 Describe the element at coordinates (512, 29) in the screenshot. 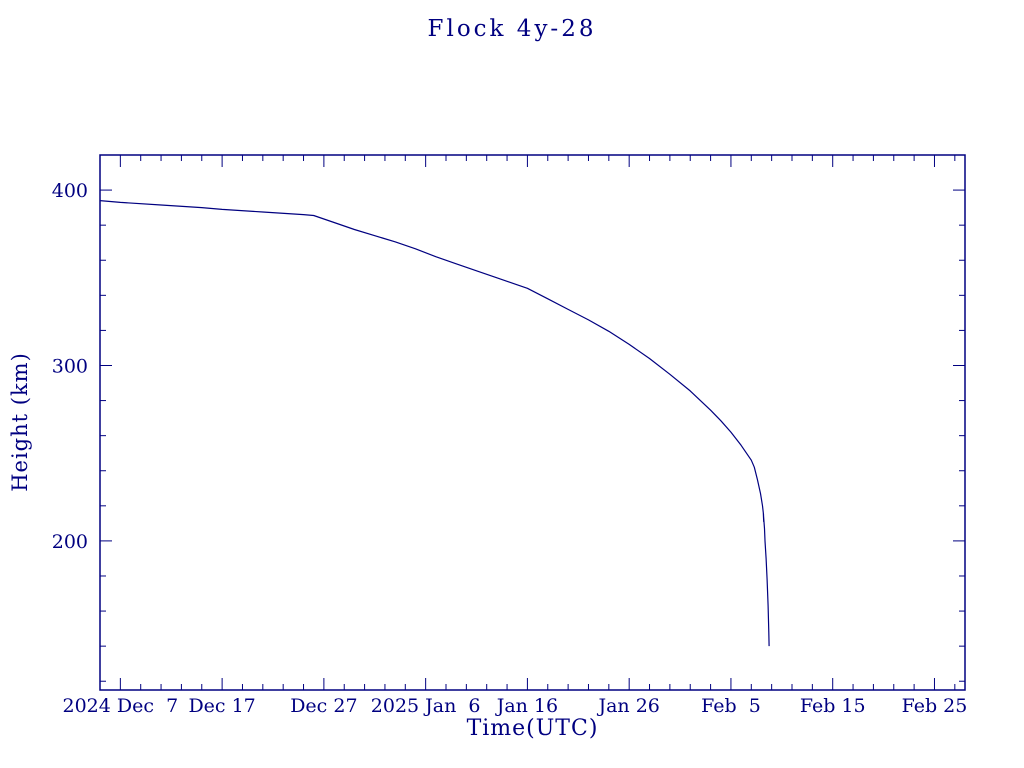

I see `chart-title: Flock 4y-28` at that location.